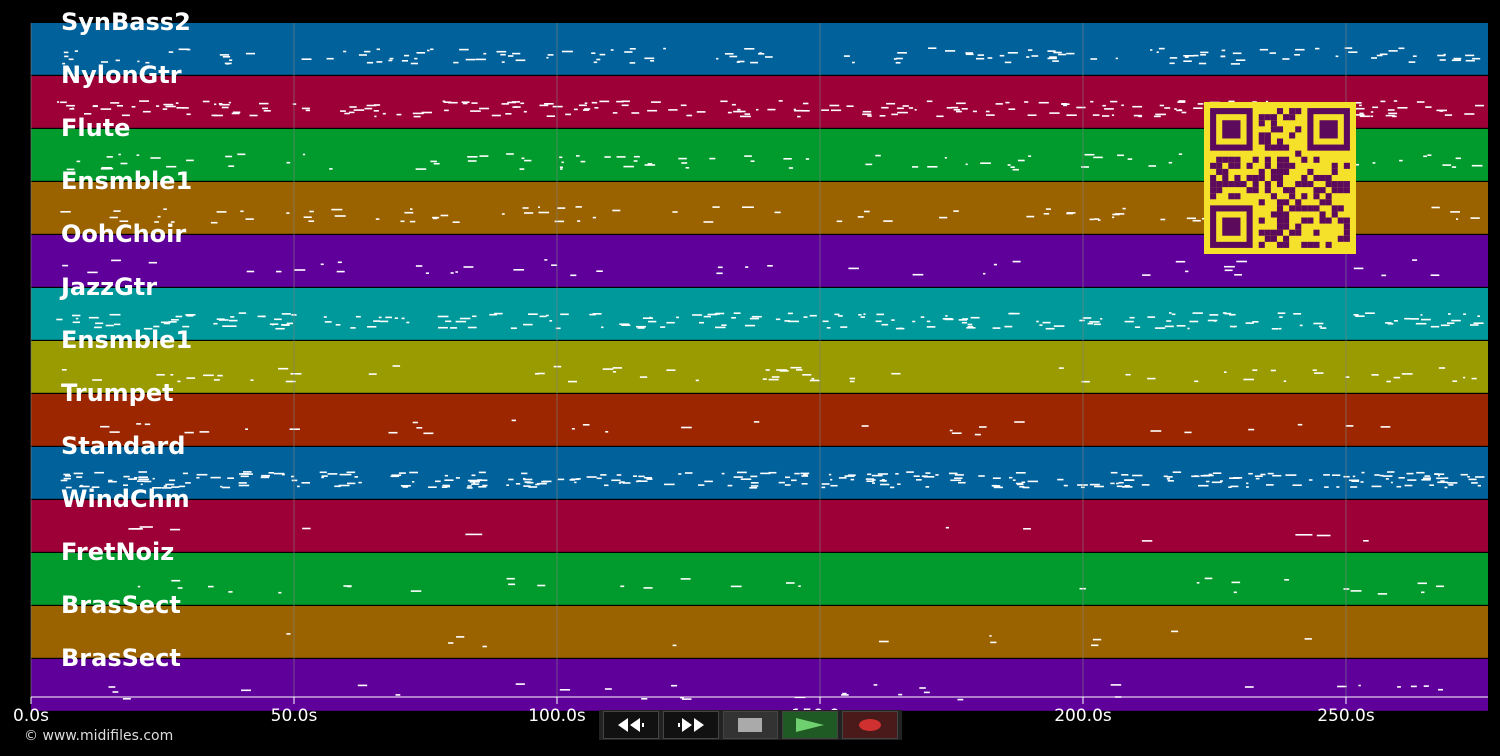 This screenshot has width=1500, height=756. I want to click on track-name: JazzGtr, so click(109, 287).